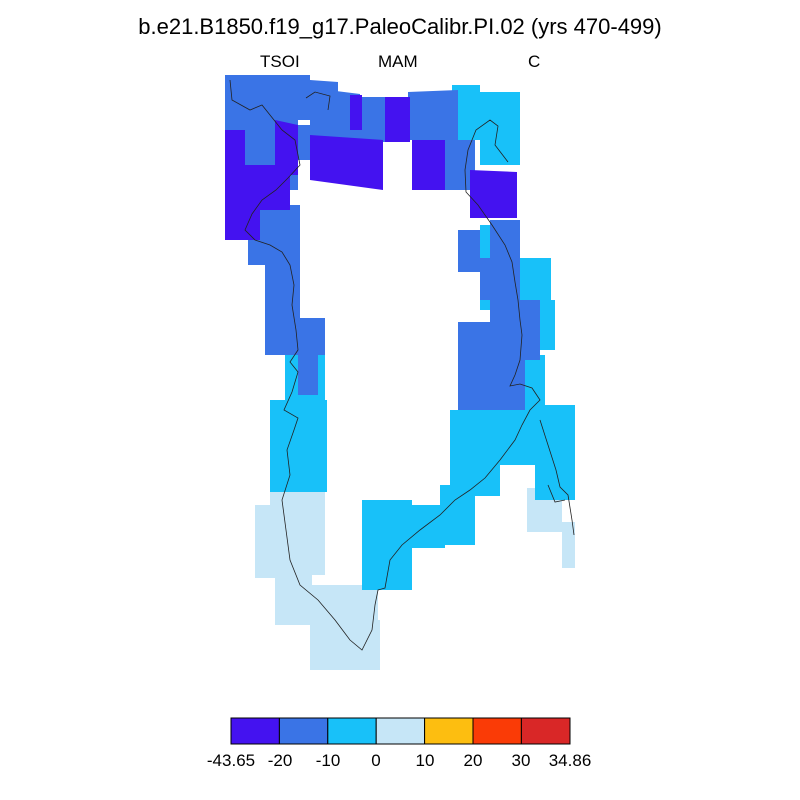  I want to click on variable-label: TSOI, so click(280, 61).